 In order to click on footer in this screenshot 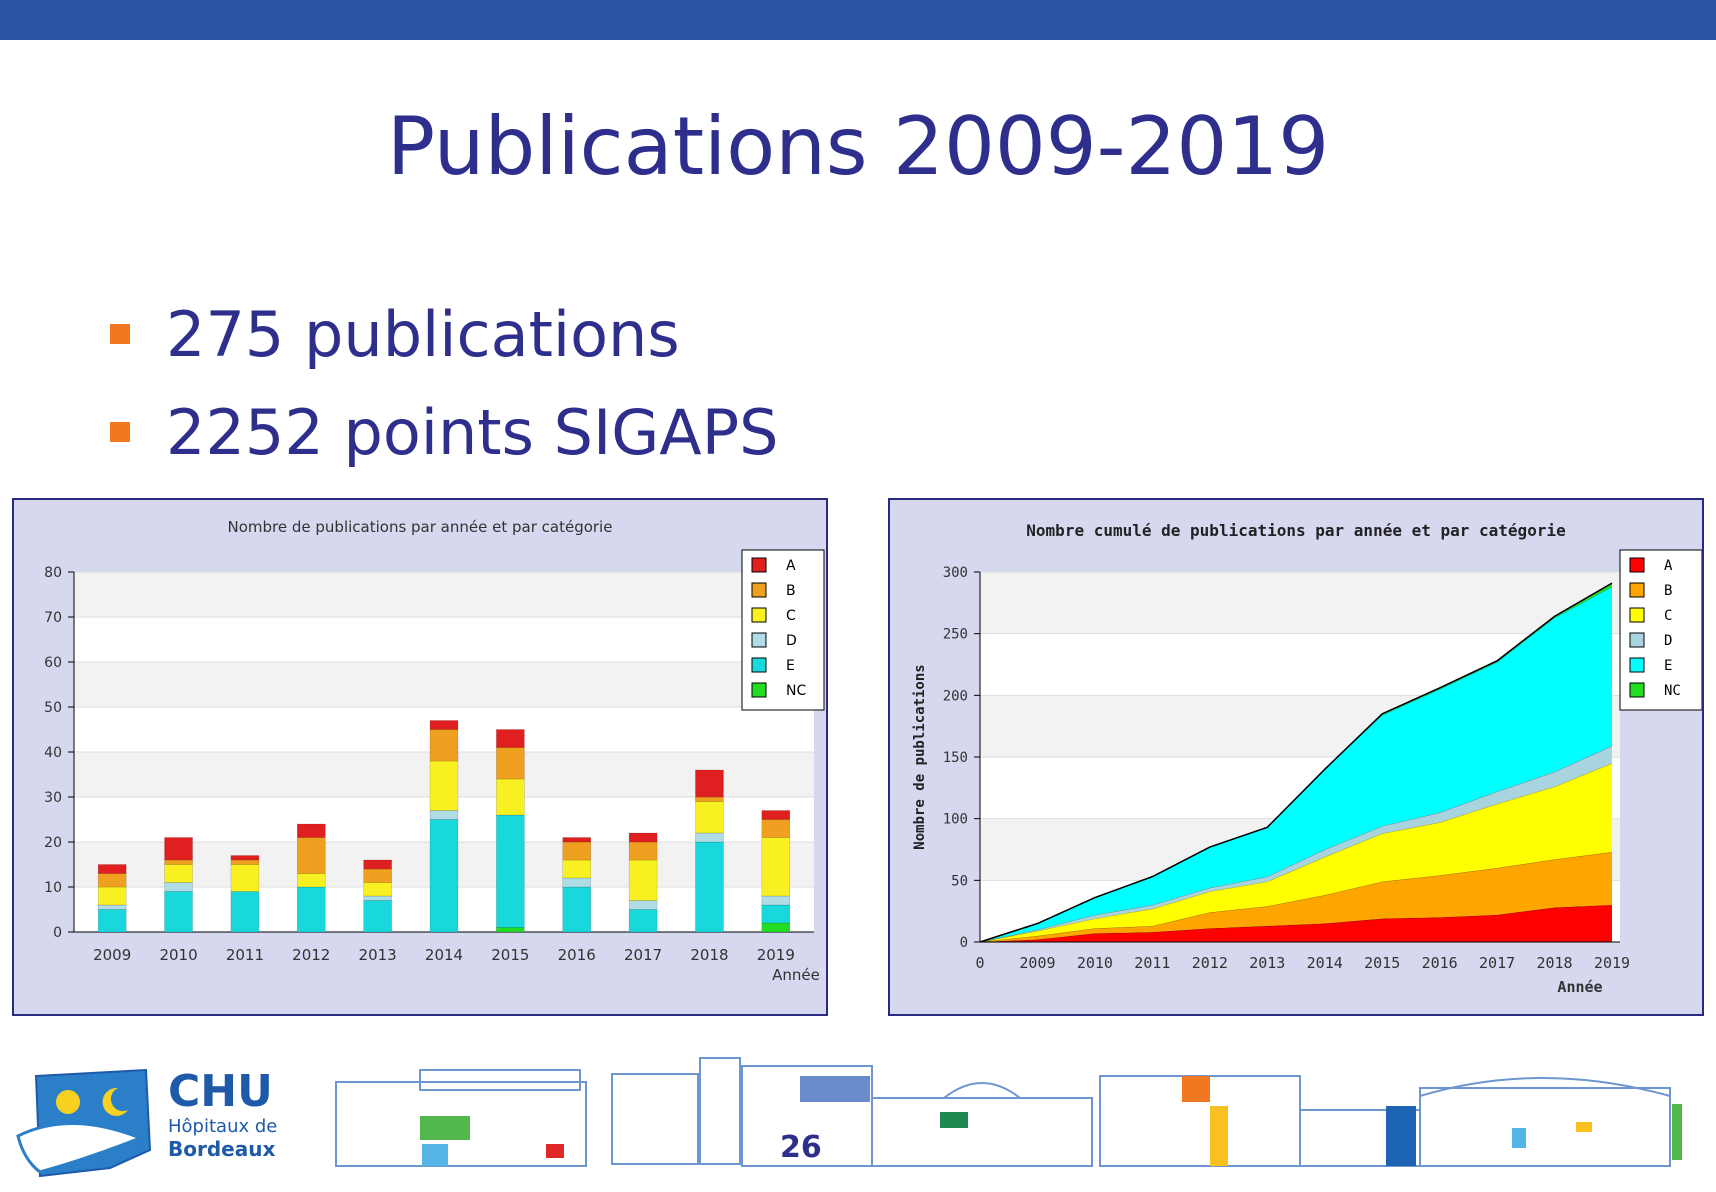, I will do `click(858, 1114)`.